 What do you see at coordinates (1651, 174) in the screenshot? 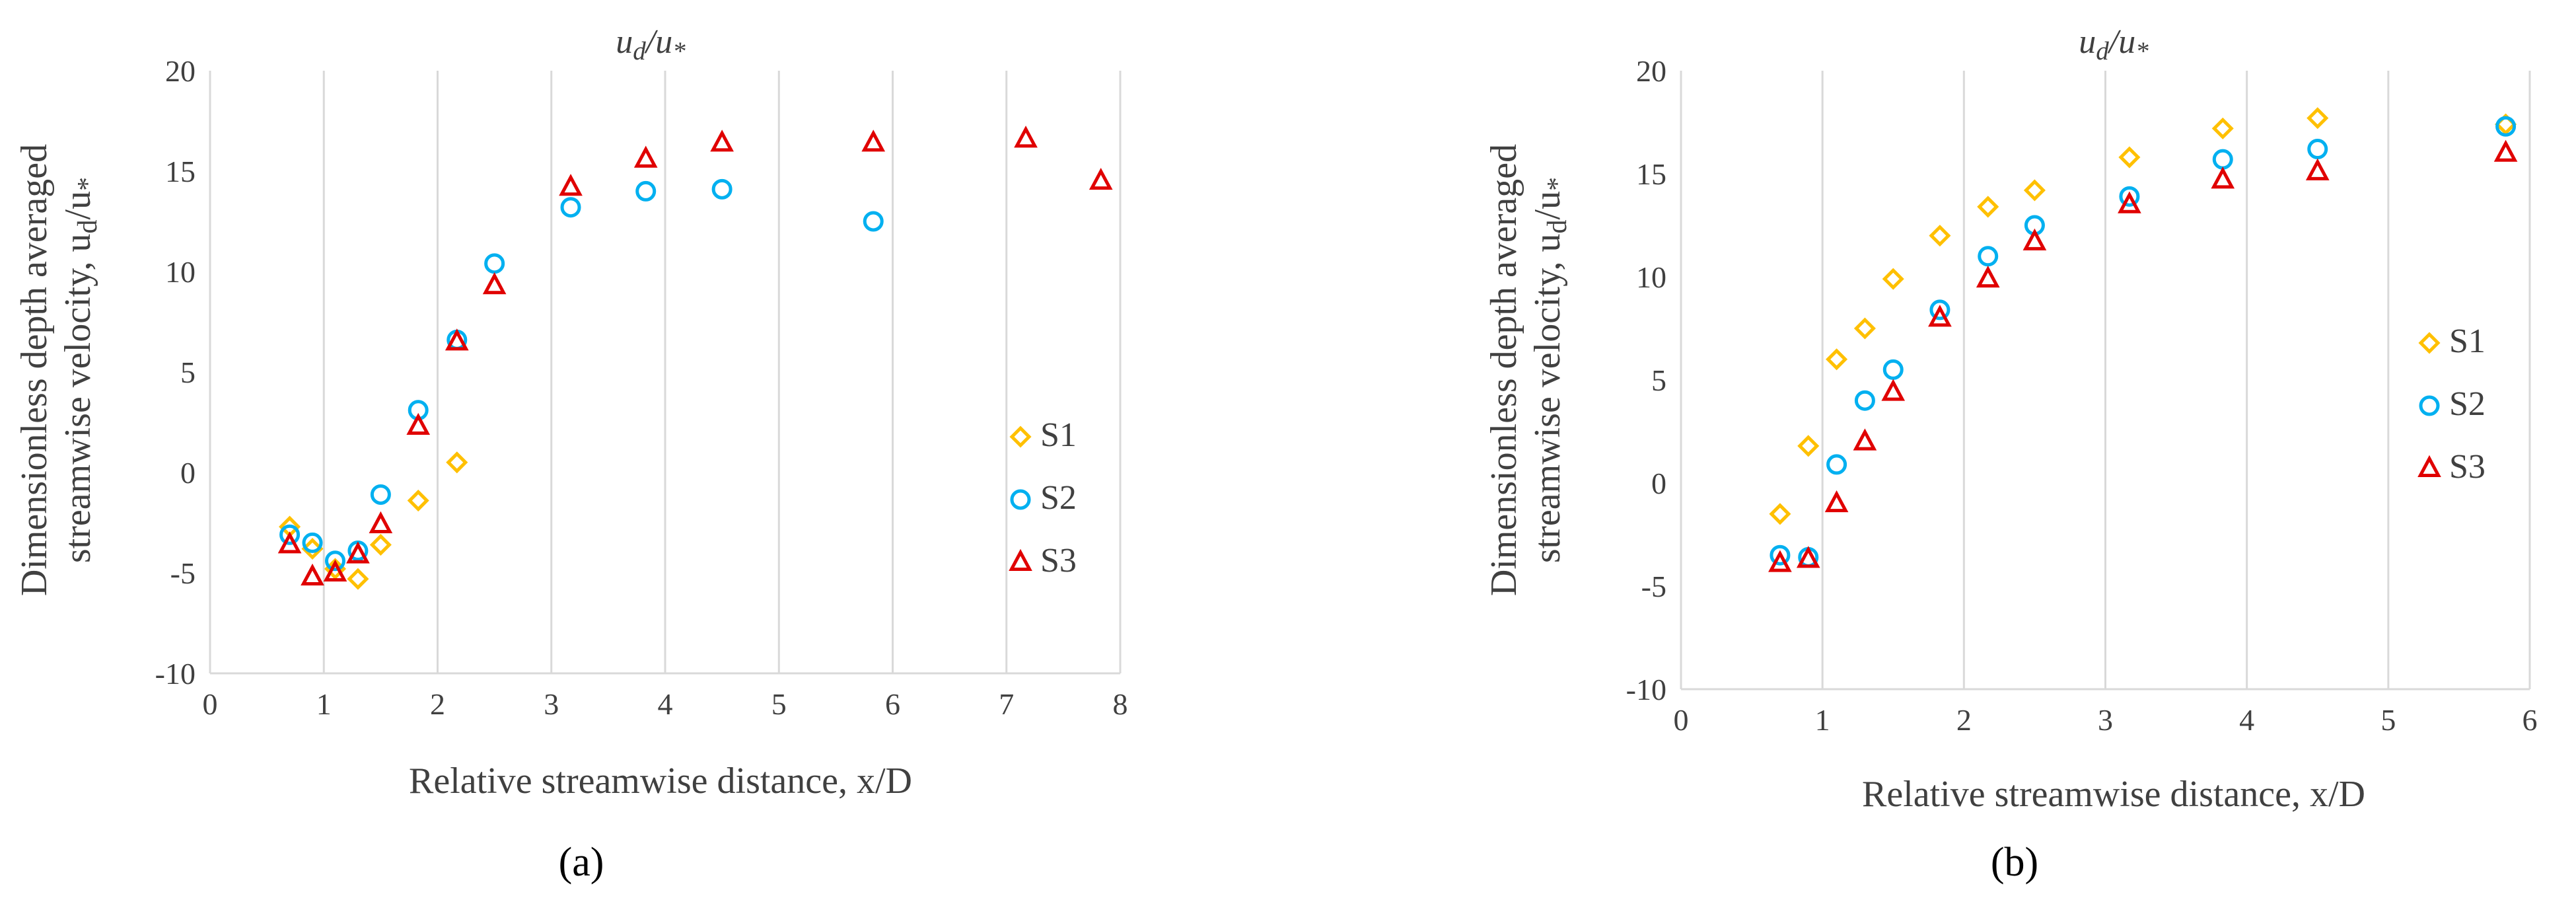
I see `y-tick-label: 15` at bounding box center [1651, 174].